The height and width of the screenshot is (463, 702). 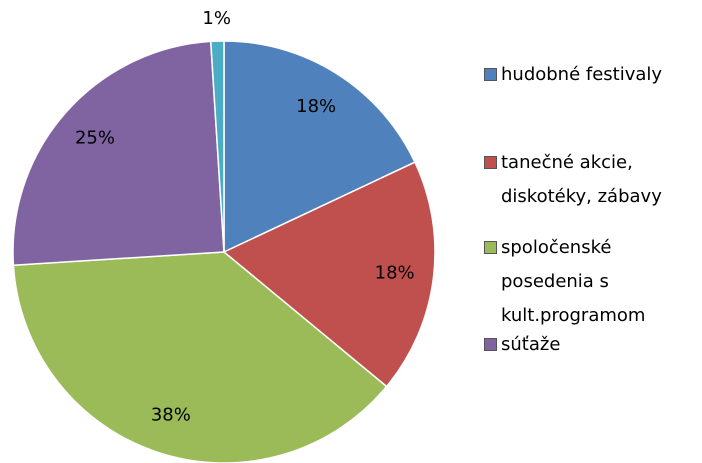 I want to click on legend-entry: spoločenské posedenia s kult.programom, so click(x=591, y=282).